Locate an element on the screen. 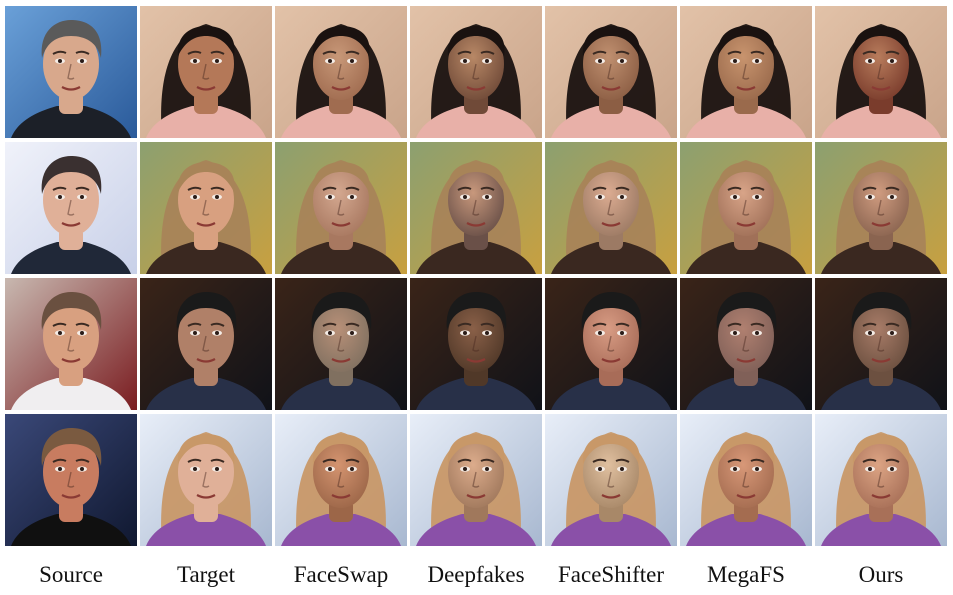 This screenshot has width=953, height=595. row-4-target-image is located at coordinates (206, 480).